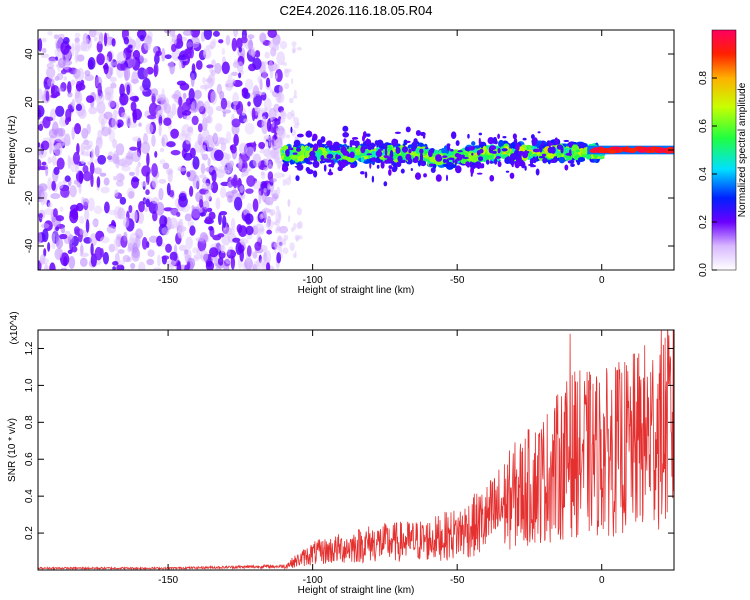  Describe the element at coordinates (14, 327) in the screenshot. I see `snr-multiplier: (x10^4)` at that location.